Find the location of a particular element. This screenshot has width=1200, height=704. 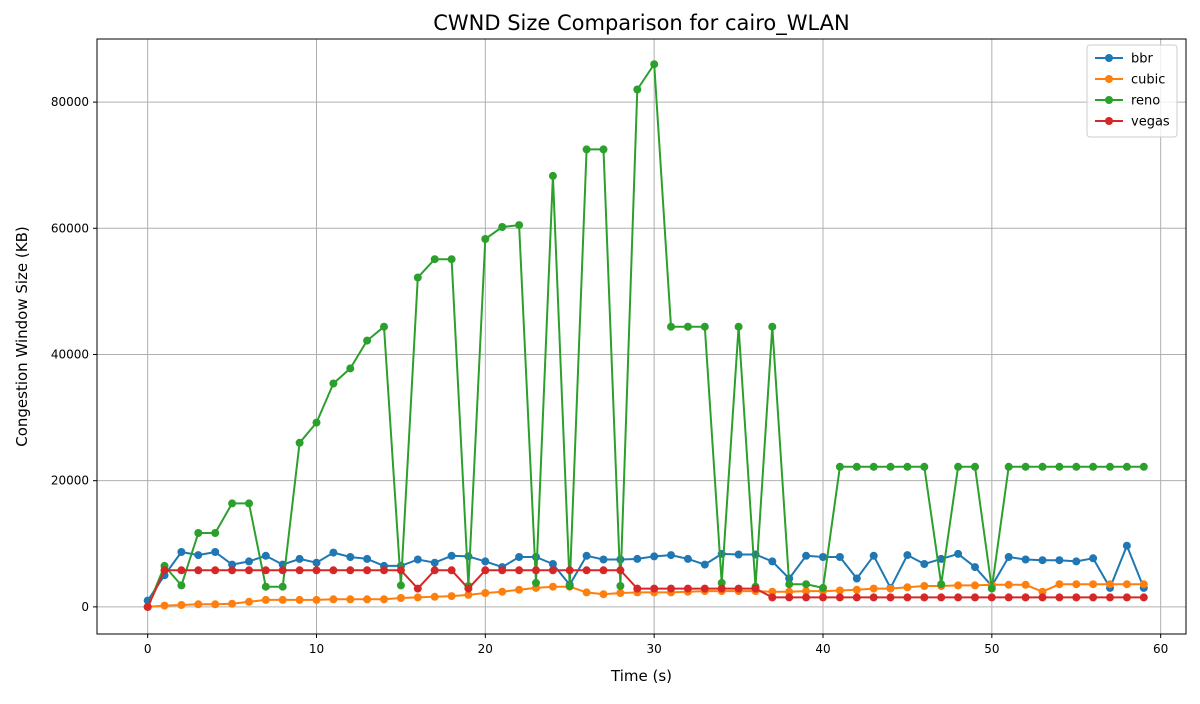

legend-label: bbr is located at coordinates (1142, 59).